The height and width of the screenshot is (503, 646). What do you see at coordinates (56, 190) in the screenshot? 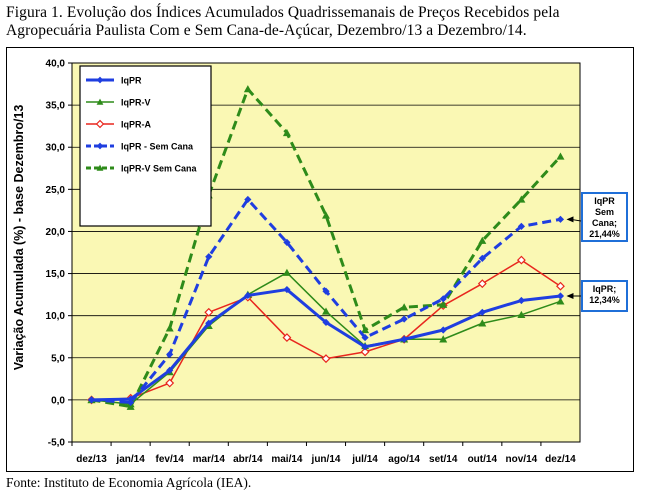
I see `y-tick-label: 25,0` at bounding box center [56, 190].